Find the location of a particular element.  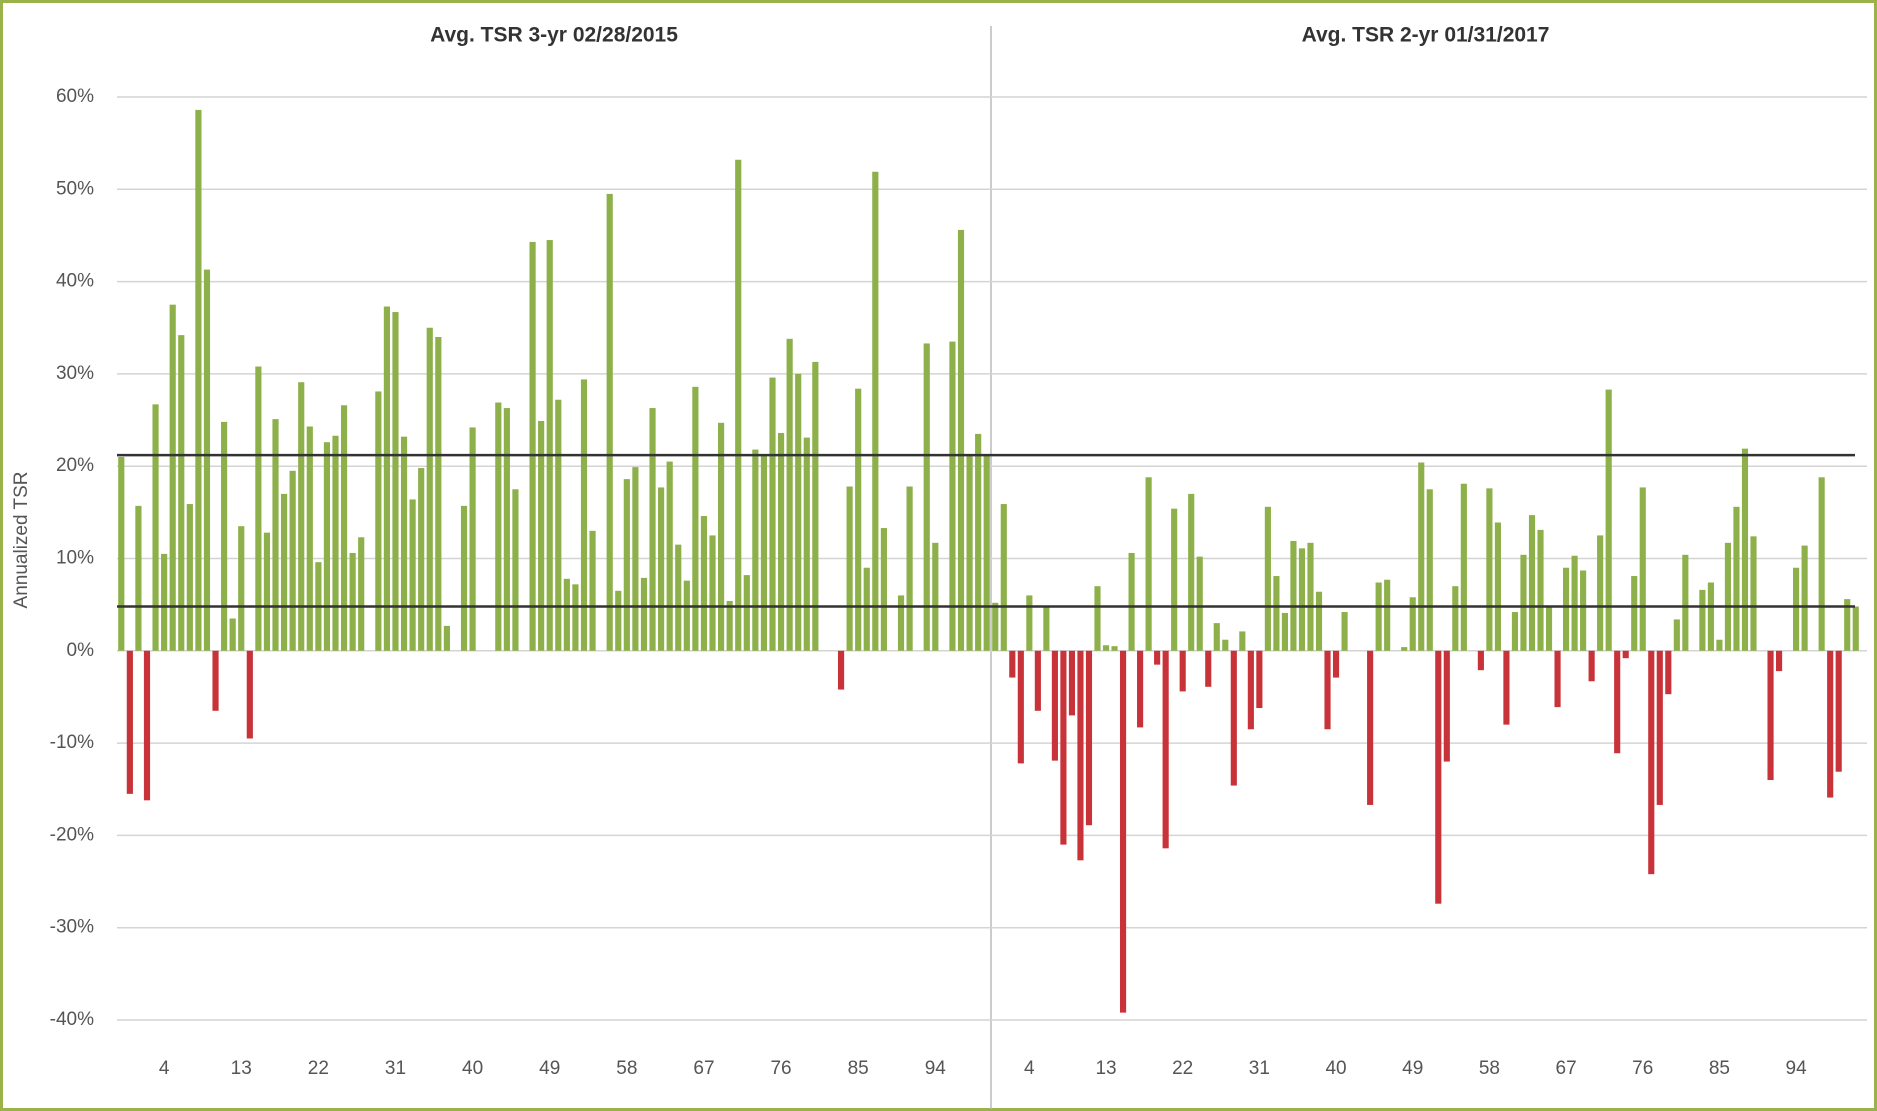

x-tick-label: 67 is located at coordinates (1566, 1068).